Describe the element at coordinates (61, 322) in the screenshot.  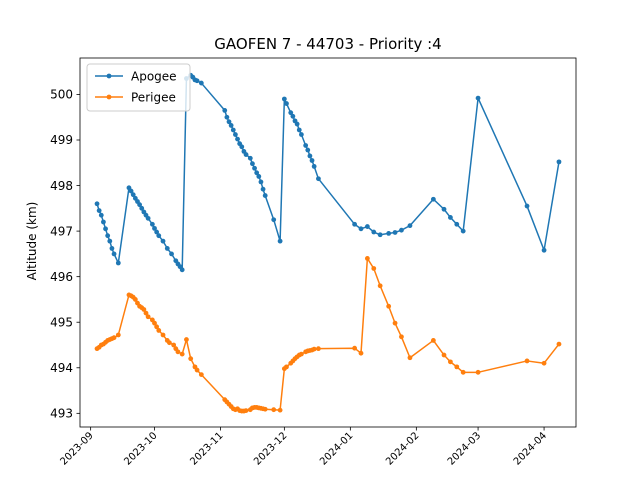
I see `y-tick-label: 495` at that location.